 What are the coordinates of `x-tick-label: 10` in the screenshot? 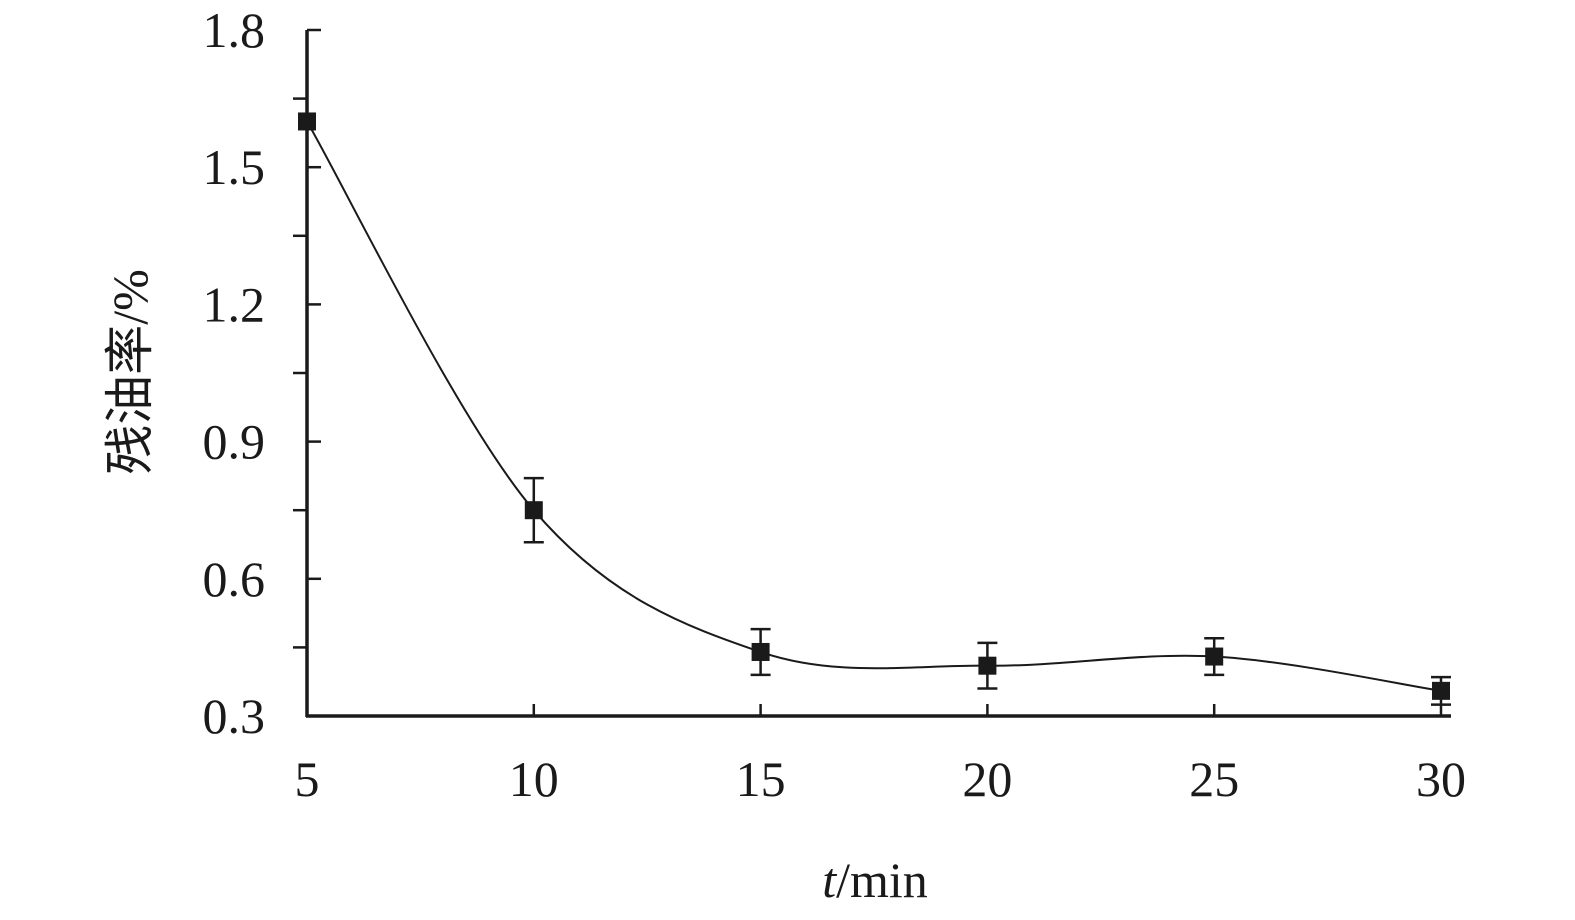 It's located at (534, 779).